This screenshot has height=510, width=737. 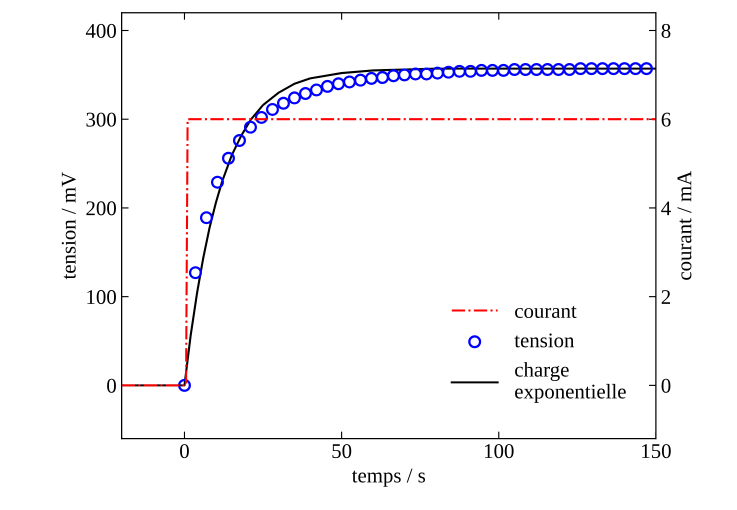 What do you see at coordinates (499, 451) in the screenshot?
I see `x-tick-label: 100` at bounding box center [499, 451].